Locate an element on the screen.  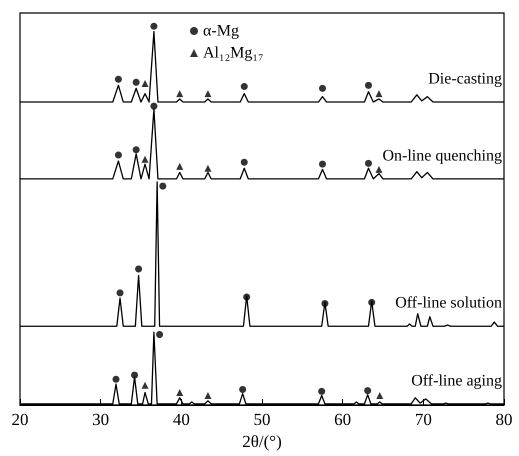
x-tick-label: 60 is located at coordinates (343, 419).